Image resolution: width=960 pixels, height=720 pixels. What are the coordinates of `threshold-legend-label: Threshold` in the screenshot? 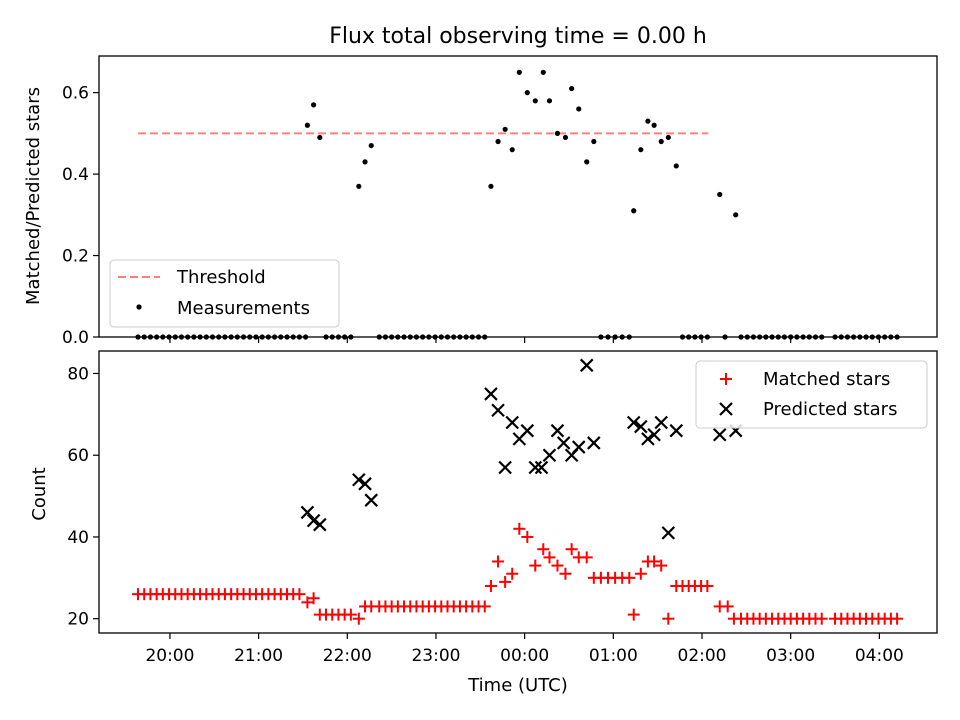 It's located at (221, 277).